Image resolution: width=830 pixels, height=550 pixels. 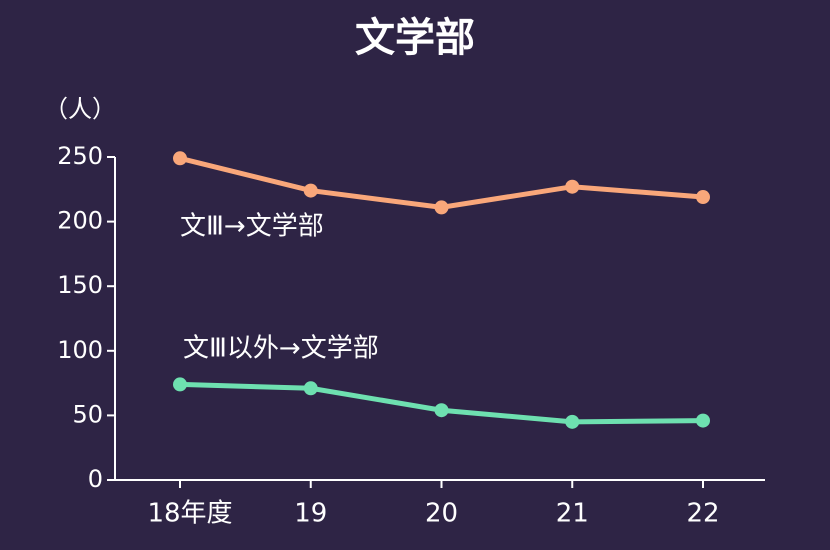 I want to click on x-tick-label: 18年度, so click(x=189, y=514).